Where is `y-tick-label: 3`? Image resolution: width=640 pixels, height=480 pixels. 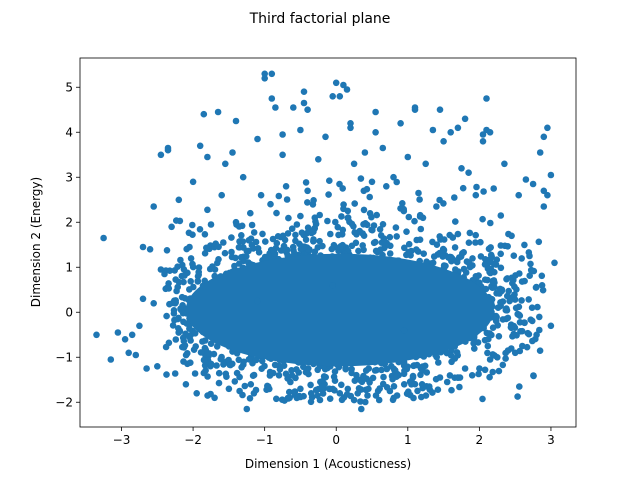
y-tick-label: 3 is located at coordinates (69, 177).